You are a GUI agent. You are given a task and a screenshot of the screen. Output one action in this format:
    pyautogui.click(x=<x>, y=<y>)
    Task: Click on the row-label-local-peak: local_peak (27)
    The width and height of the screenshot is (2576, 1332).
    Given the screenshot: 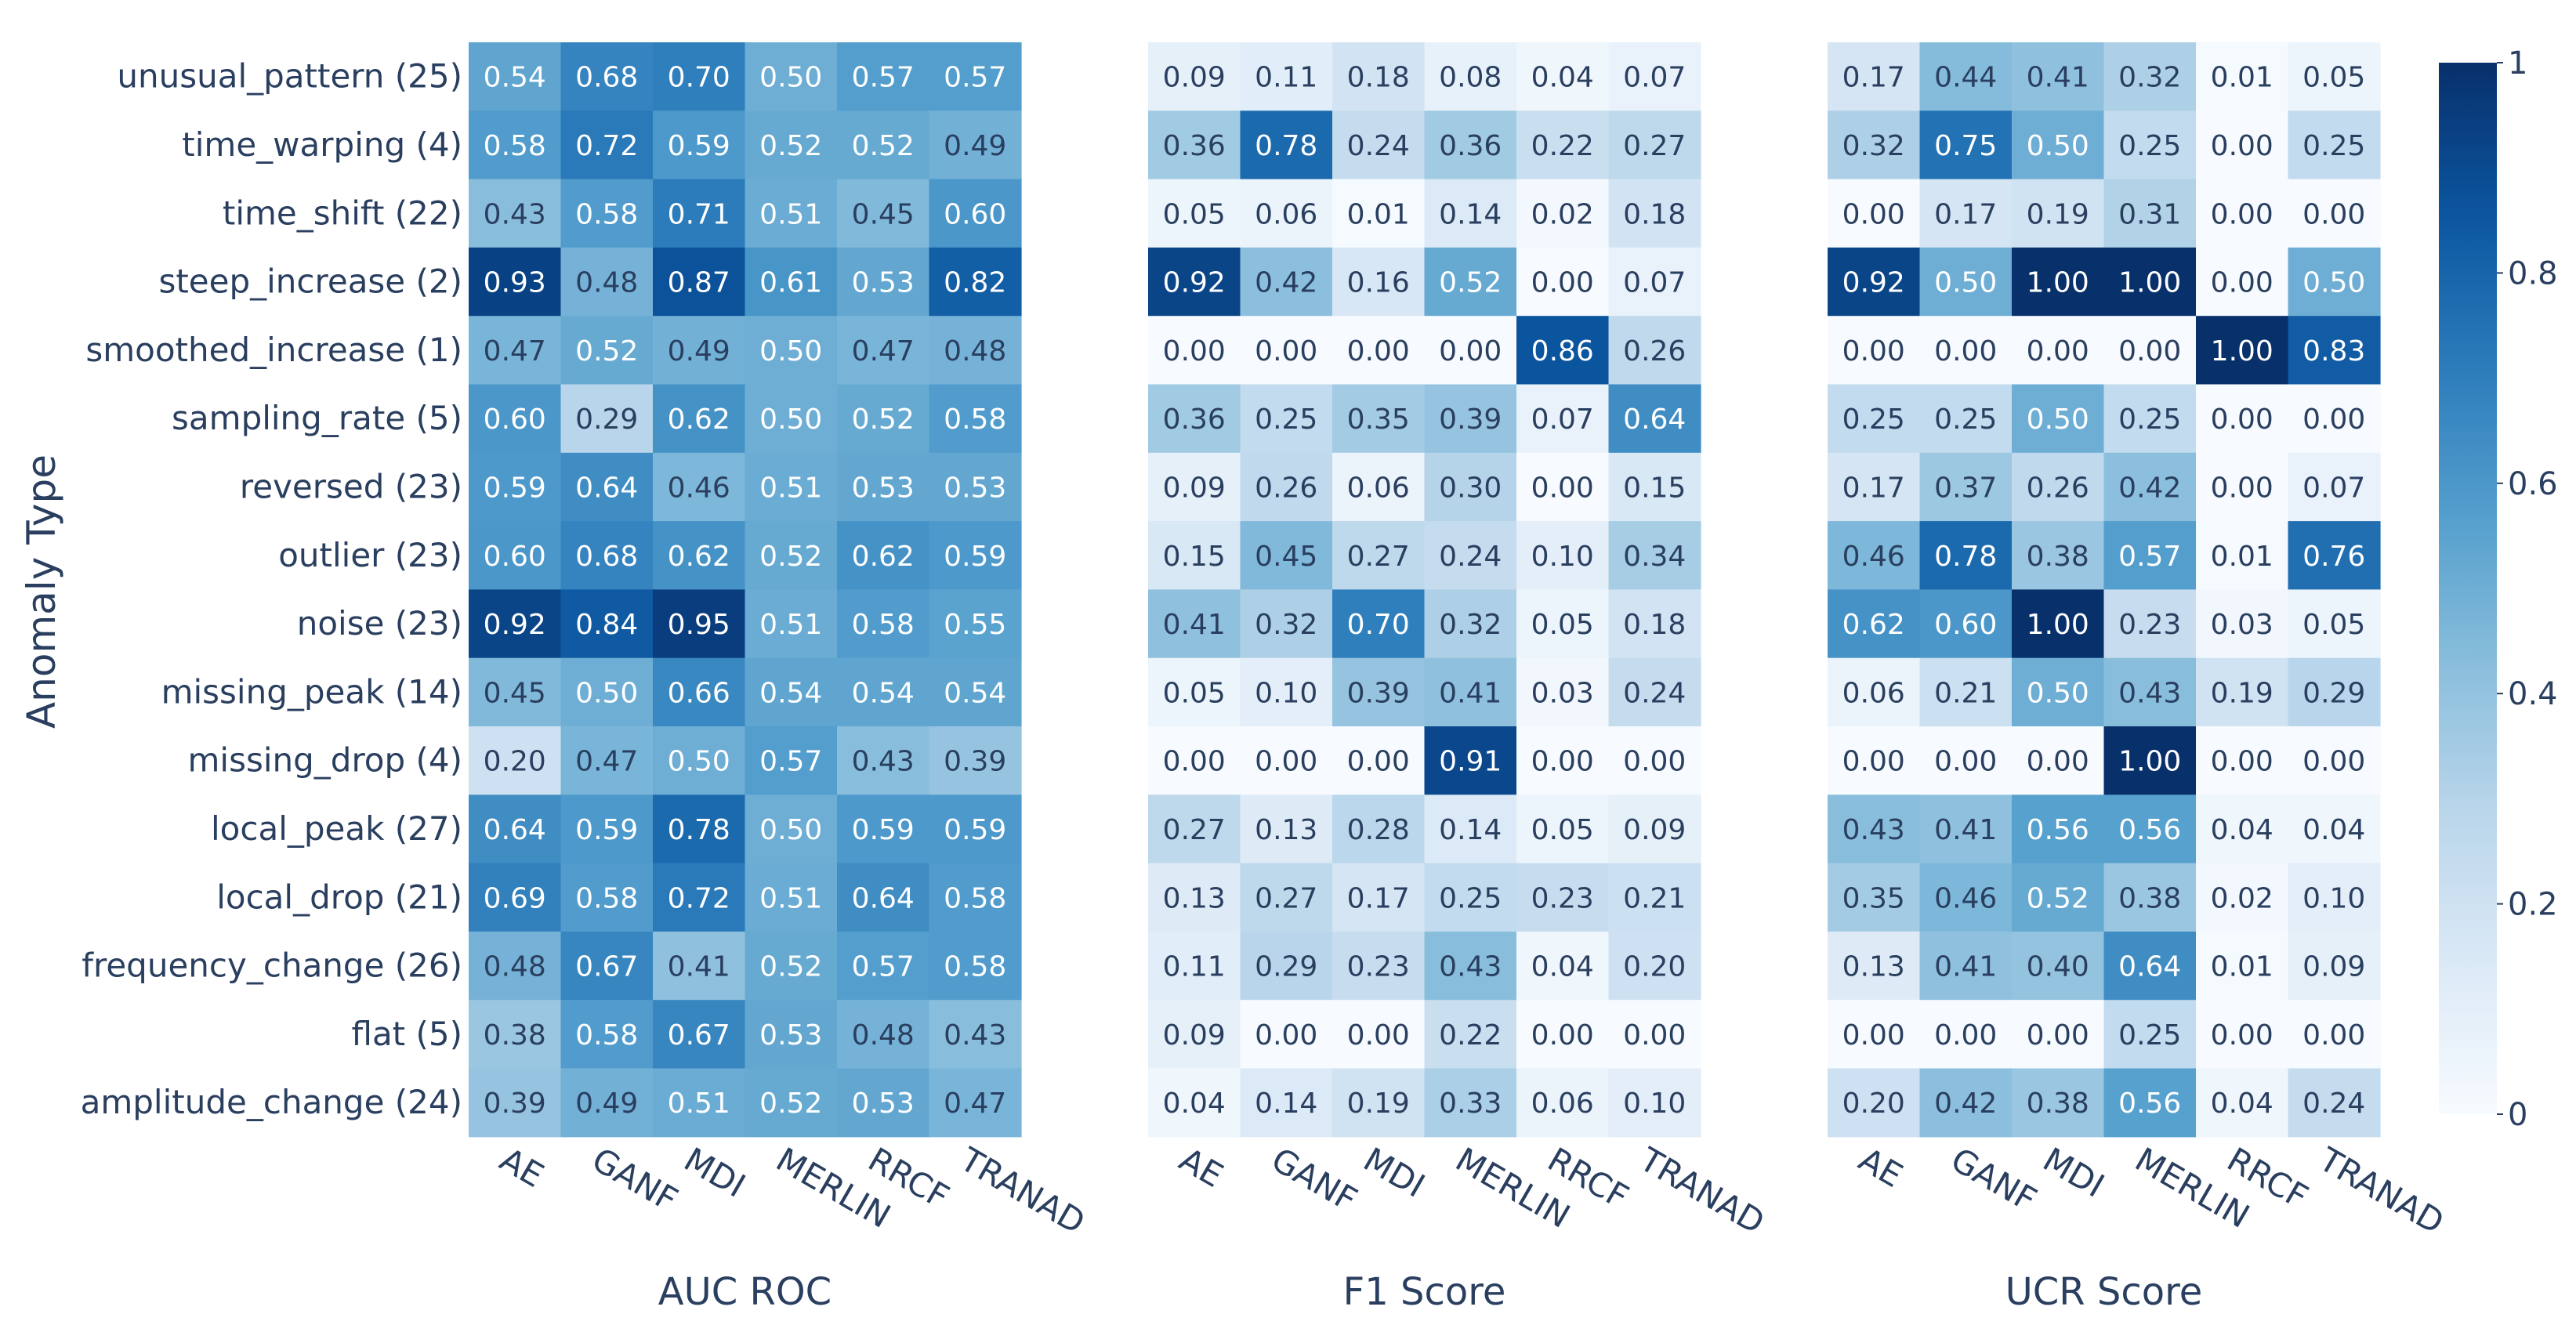 What is the action you would take?
    pyautogui.click(x=336, y=828)
    